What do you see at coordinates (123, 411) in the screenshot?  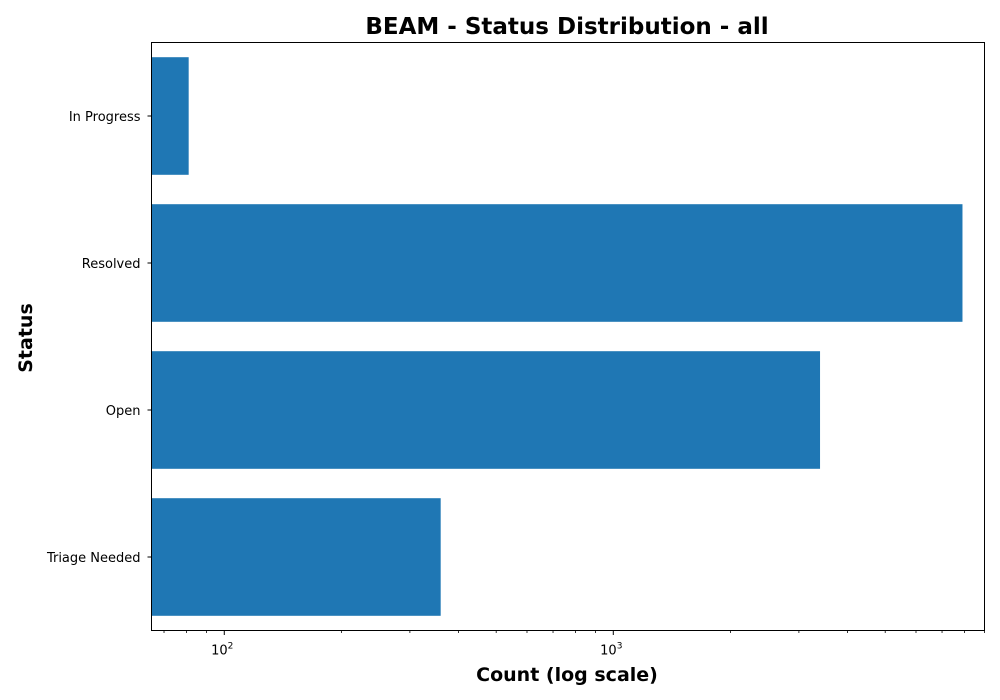 I see `y-tick-label: Open` at bounding box center [123, 411].